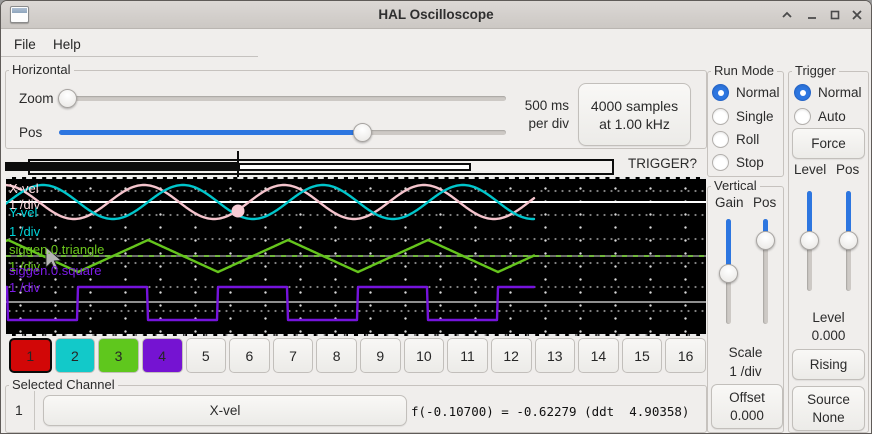  I want to click on chevron-up-icon, so click(787, 14).